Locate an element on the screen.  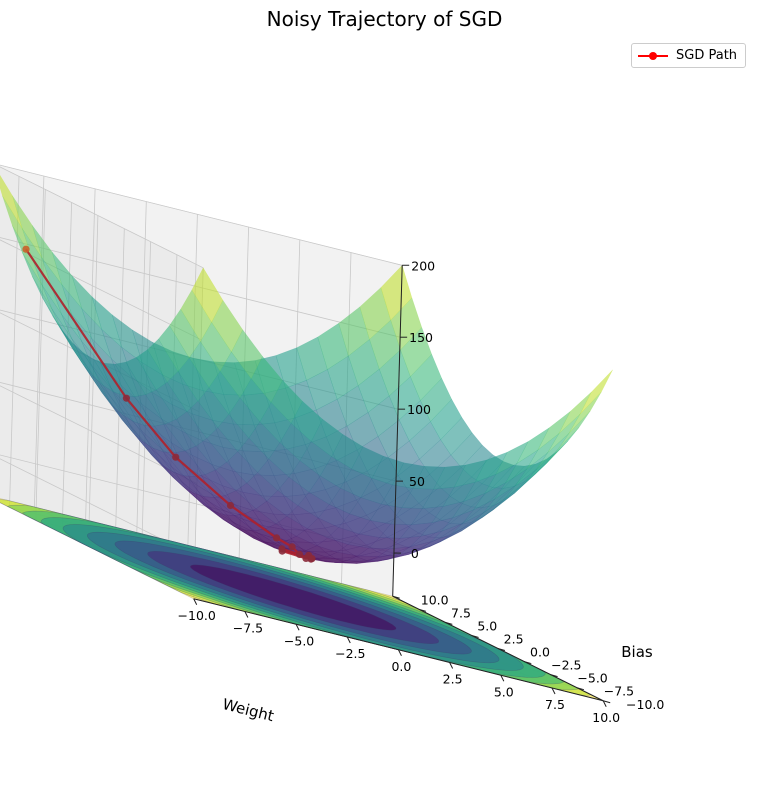
x-tick-label: −2.5 is located at coordinates (350, 653).